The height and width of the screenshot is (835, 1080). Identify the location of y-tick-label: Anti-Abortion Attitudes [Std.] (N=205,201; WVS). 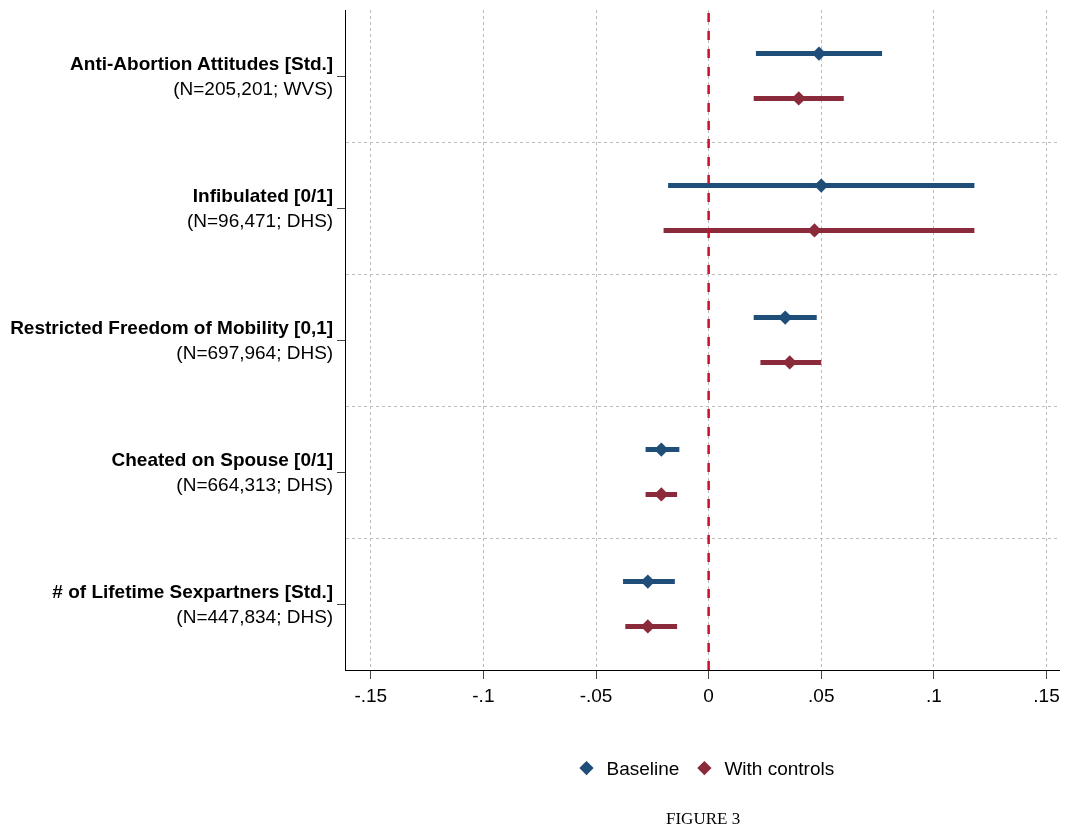
(202, 76).